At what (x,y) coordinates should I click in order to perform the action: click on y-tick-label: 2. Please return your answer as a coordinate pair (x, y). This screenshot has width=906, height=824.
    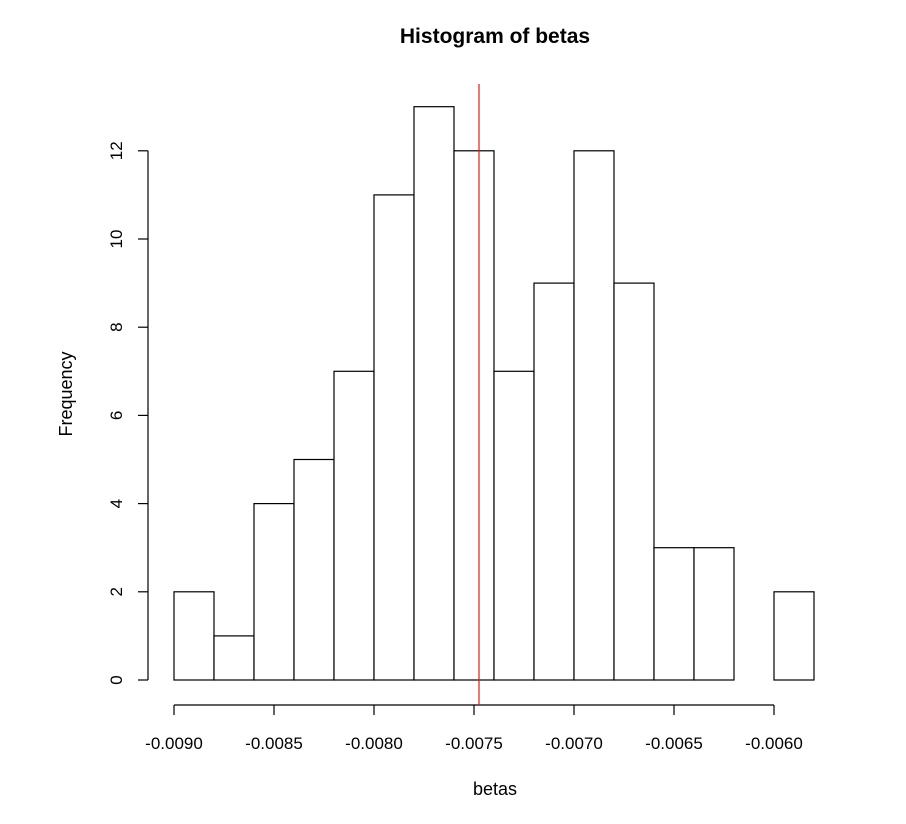
    Looking at the image, I should click on (116, 591).